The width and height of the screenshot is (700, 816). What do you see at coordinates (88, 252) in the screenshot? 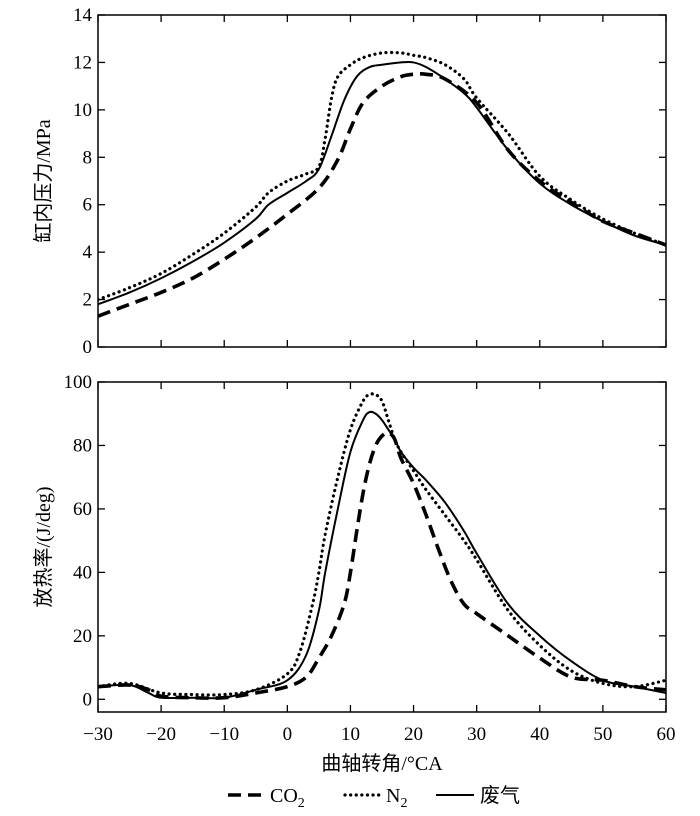
I see `pressure-y-tick-label: 4` at bounding box center [88, 252].